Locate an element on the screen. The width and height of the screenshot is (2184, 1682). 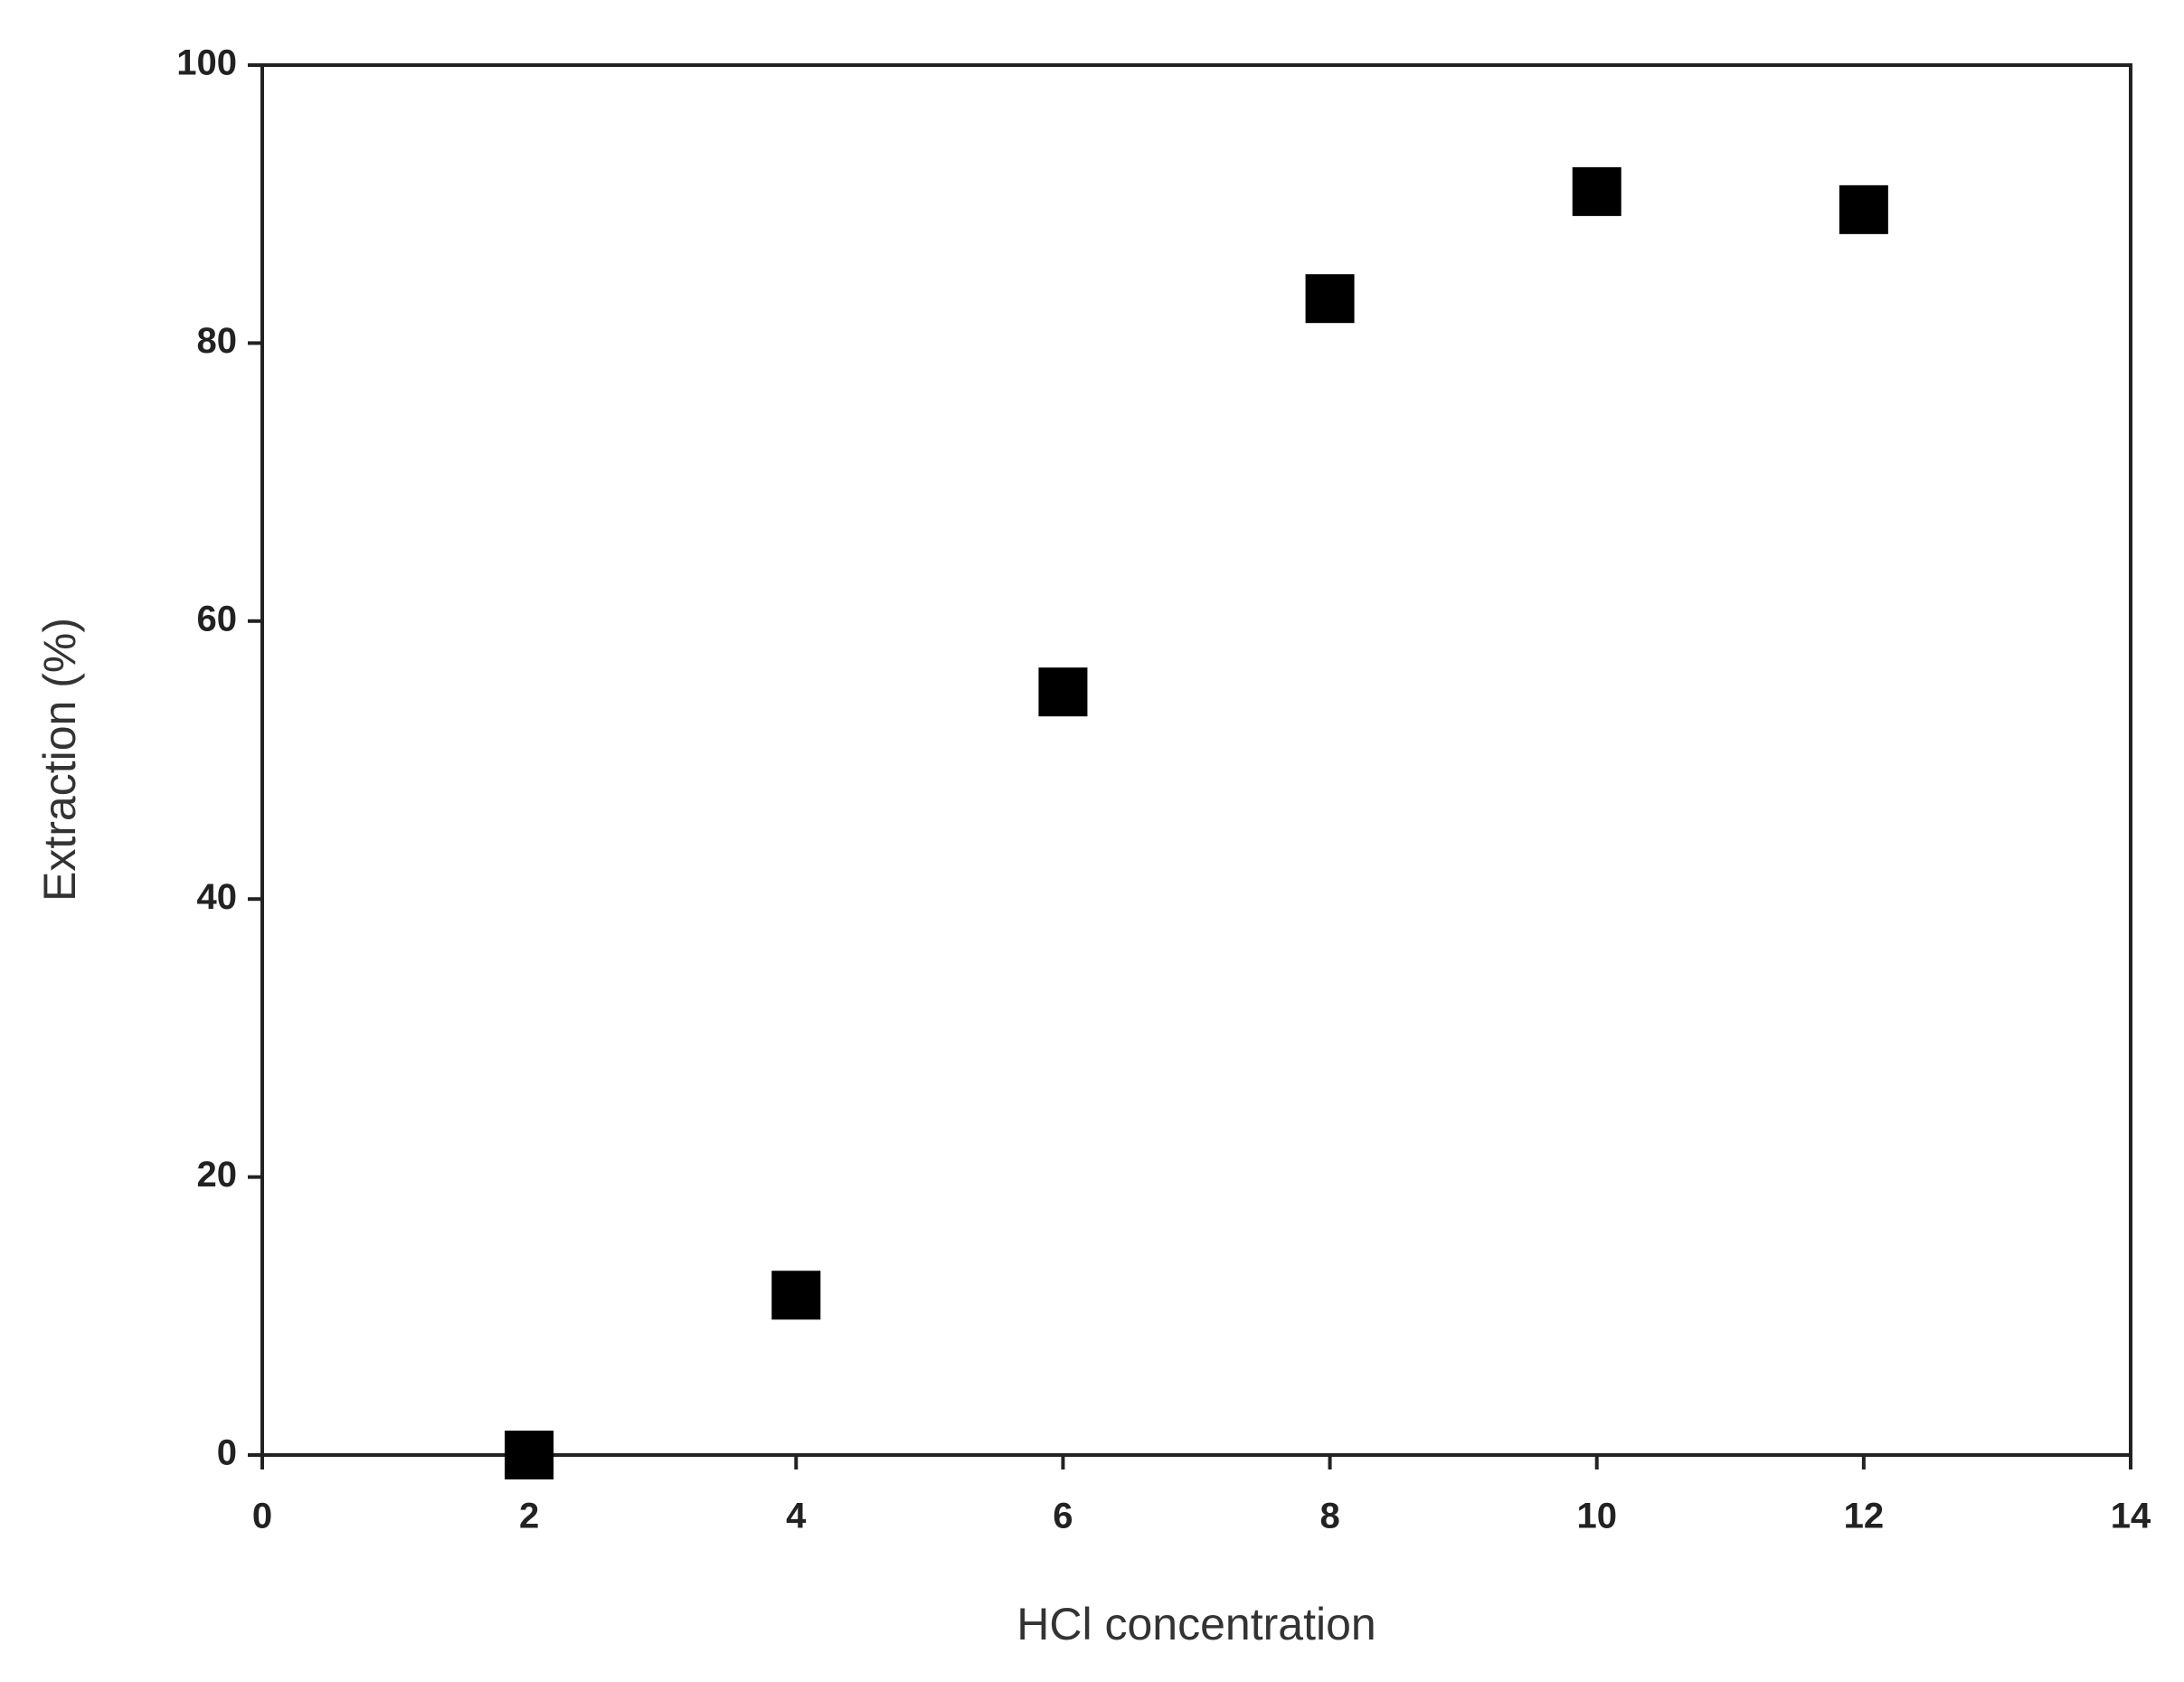
x-tick-label: 2 is located at coordinates (529, 1516).